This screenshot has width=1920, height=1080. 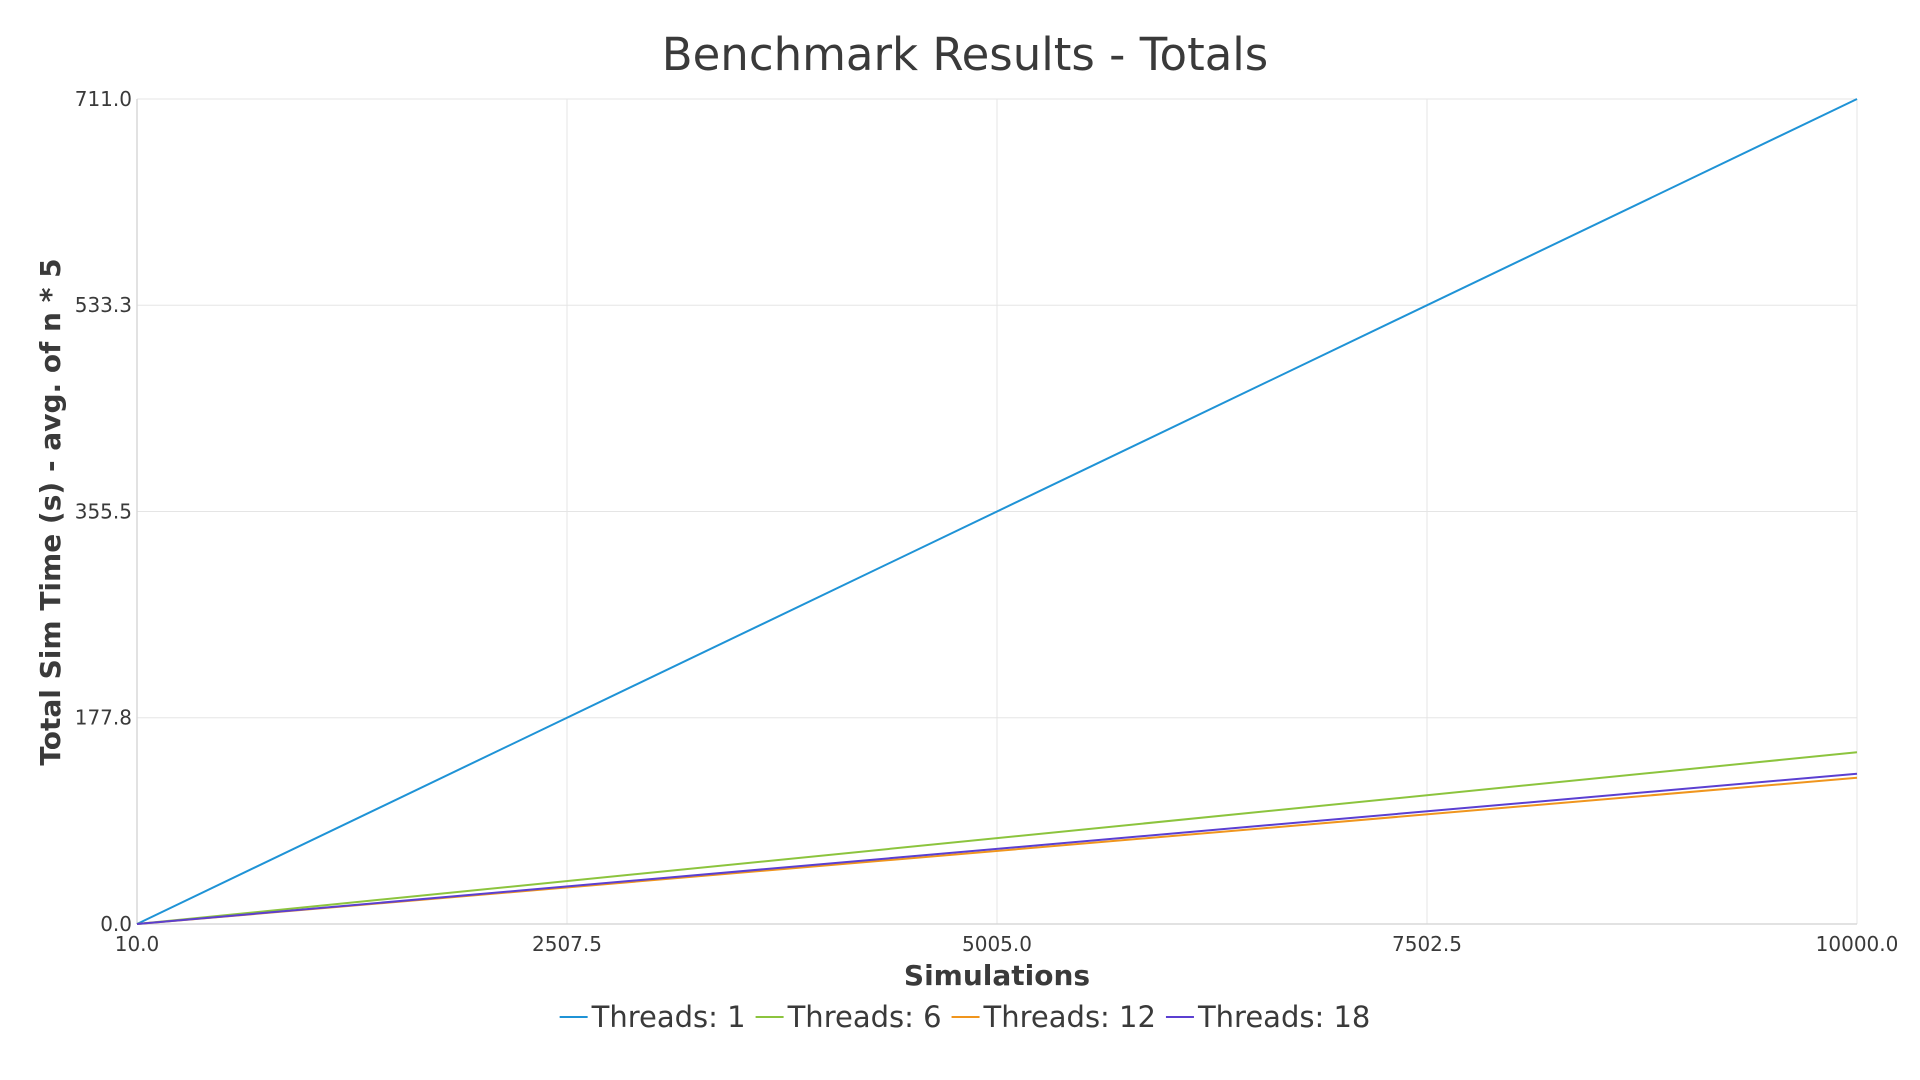 I want to click on legend-item: Threads: 6, so click(x=848, y=1017).